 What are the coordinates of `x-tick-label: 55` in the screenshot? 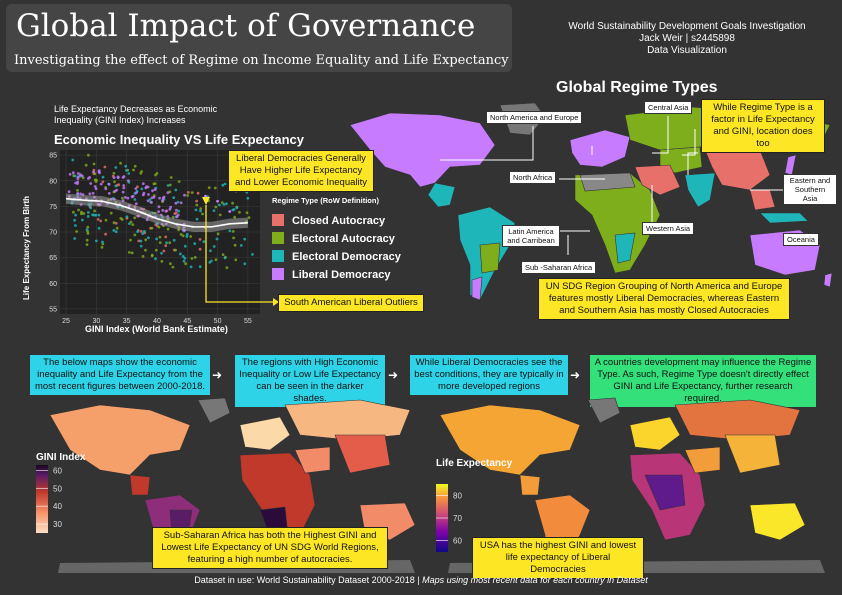 It's located at (248, 321).